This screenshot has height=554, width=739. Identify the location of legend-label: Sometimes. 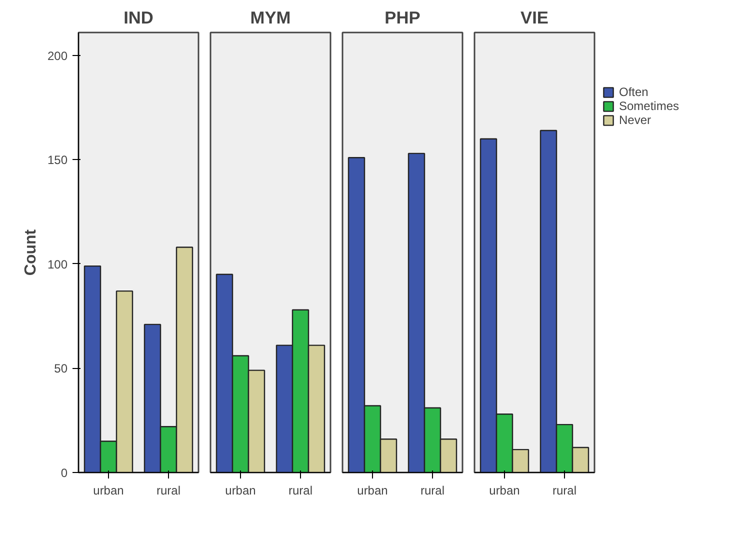
(649, 106).